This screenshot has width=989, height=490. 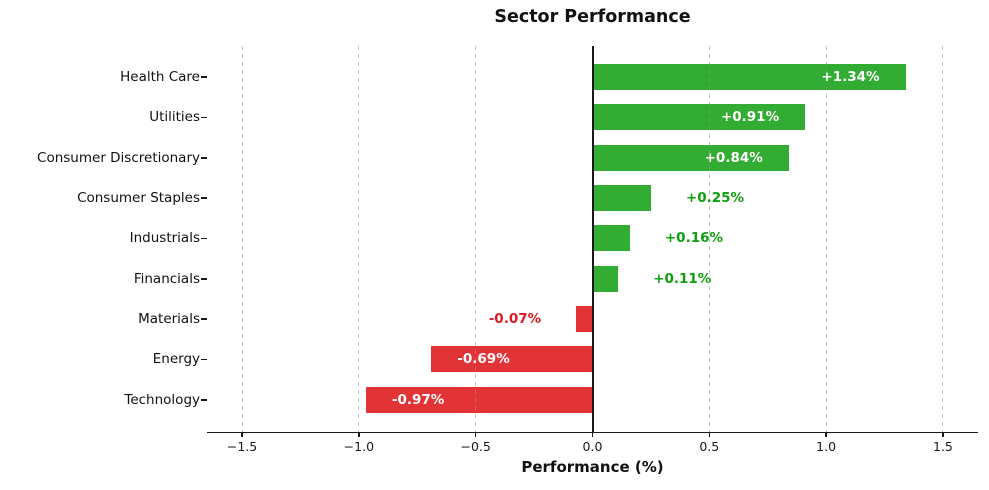 What do you see at coordinates (162, 399) in the screenshot?
I see `category-label: Technology` at bounding box center [162, 399].